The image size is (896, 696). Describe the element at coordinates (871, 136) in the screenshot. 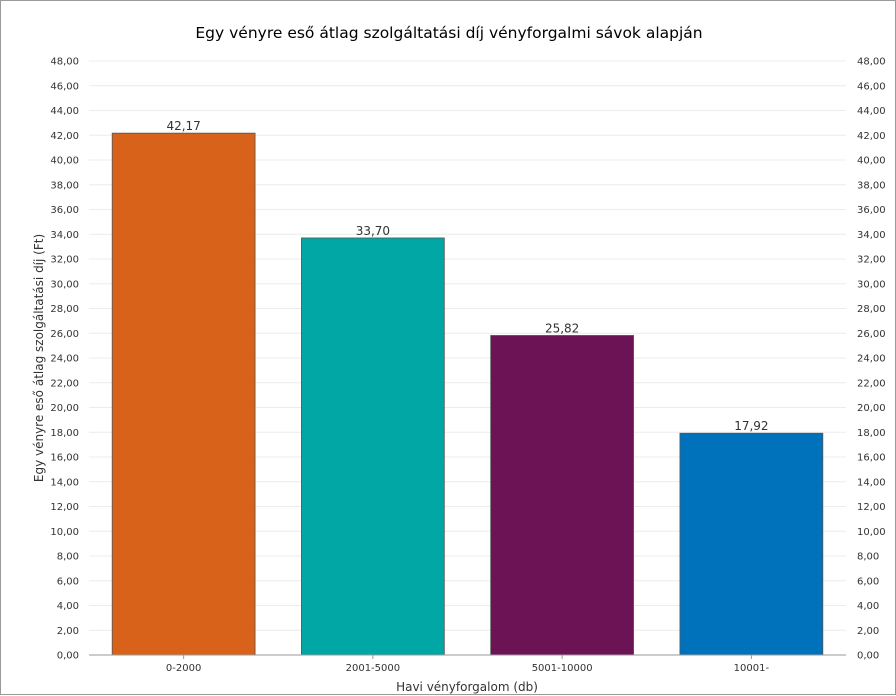

I see `y-tick-label-right: 42,00` at that location.